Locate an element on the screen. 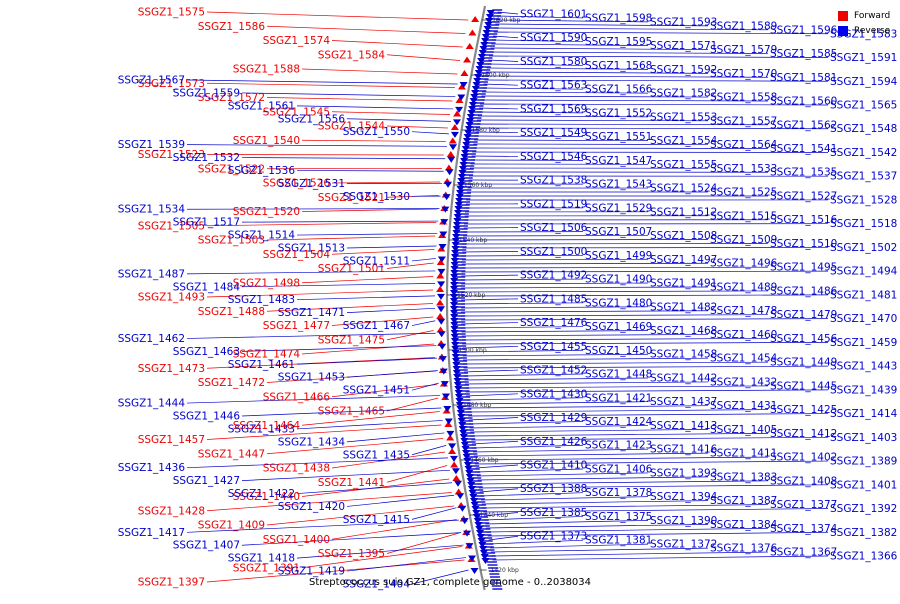 This screenshot has width=900, height=604. gene-label: SSGZ1_1511 is located at coordinates (376, 261).